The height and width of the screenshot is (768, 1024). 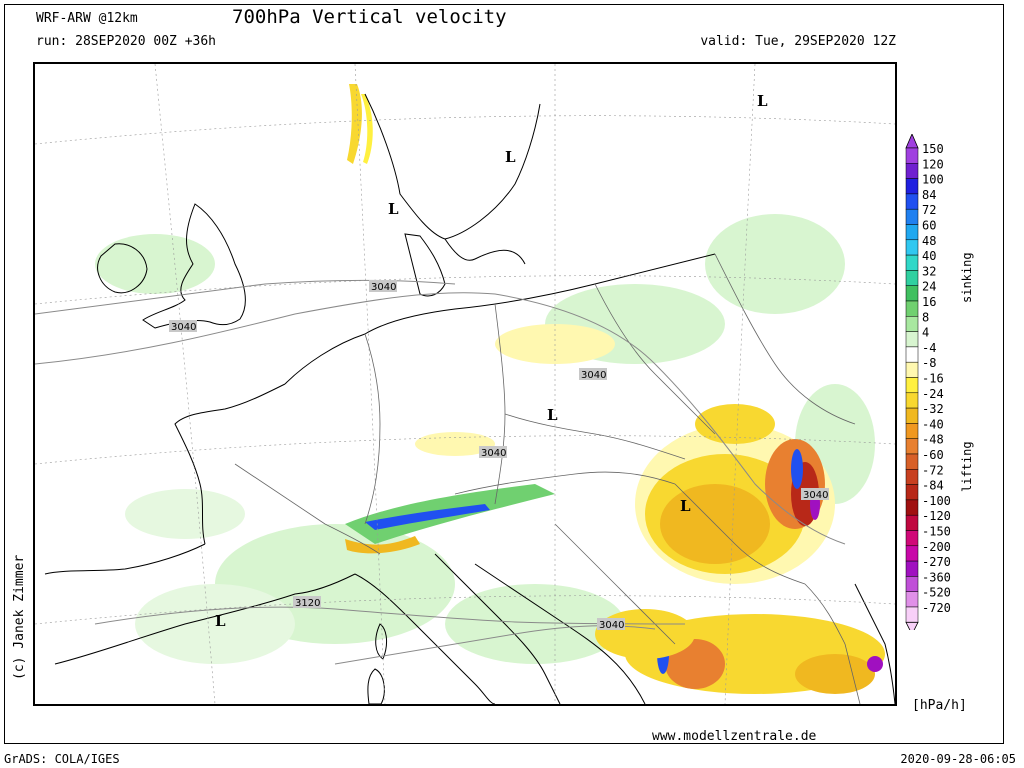 What do you see at coordinates (307, 509) in the screenshot?
I see `border-france-swiss` at bounding box center [307, 509].